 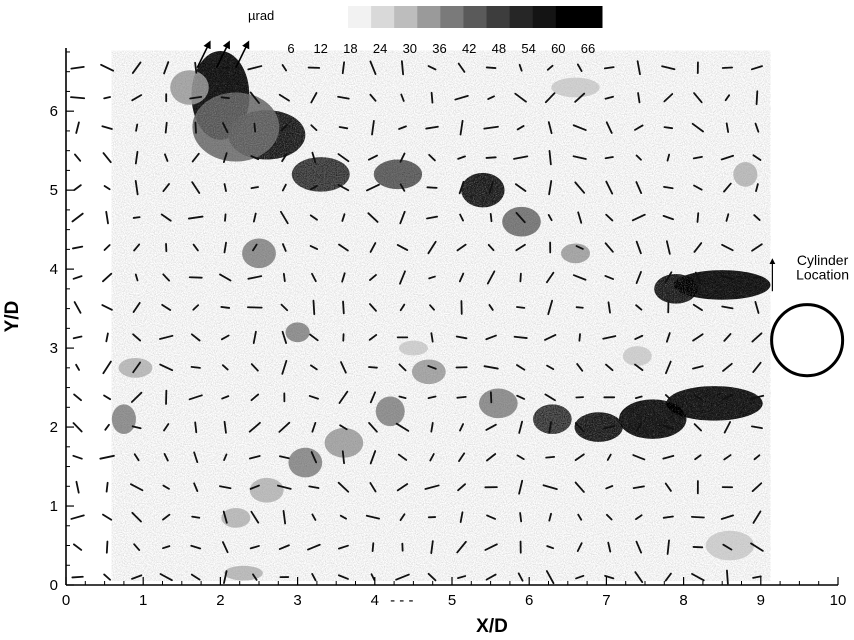 What do you see at coordinates (261, 15) in the screenshot?
I see `colorbar-title: µrad` at bounding box center [261, 15].